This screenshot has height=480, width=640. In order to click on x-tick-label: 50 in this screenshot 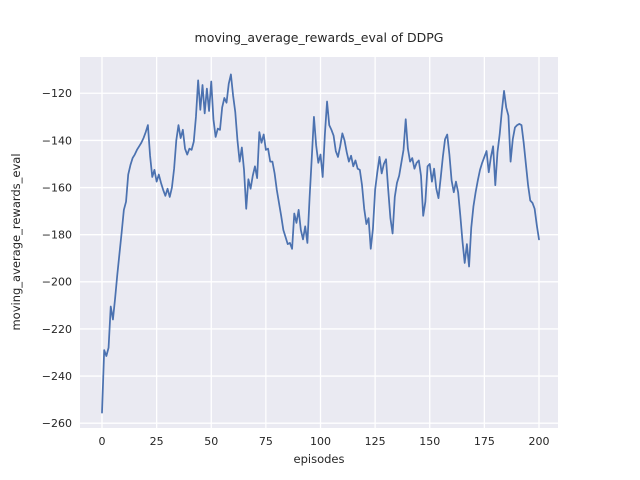, I will do `click(211, 441)`.